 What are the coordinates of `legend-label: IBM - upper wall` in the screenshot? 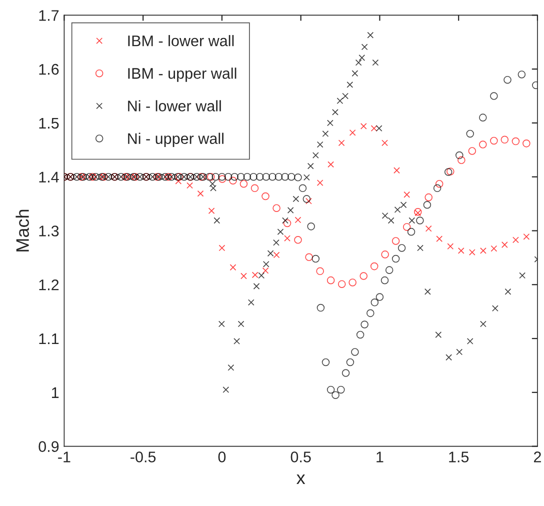 It's located at (182, 75).